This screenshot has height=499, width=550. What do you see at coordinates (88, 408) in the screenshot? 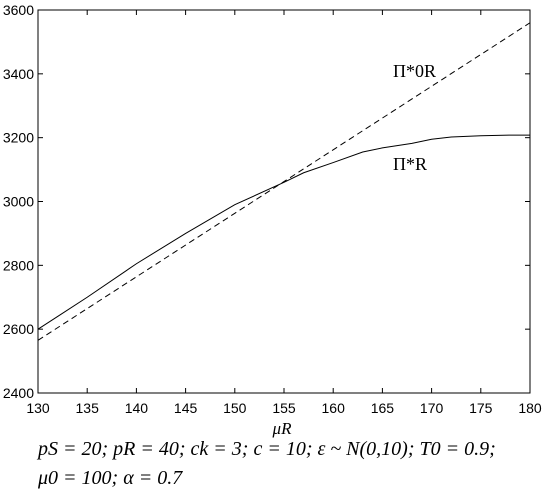
I see `x-tick-label: 135` at bounding box center [88, 408].